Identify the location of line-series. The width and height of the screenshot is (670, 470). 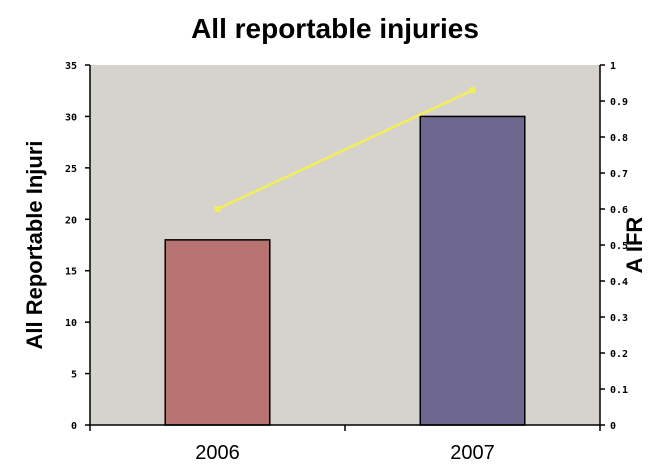
(345, 150).